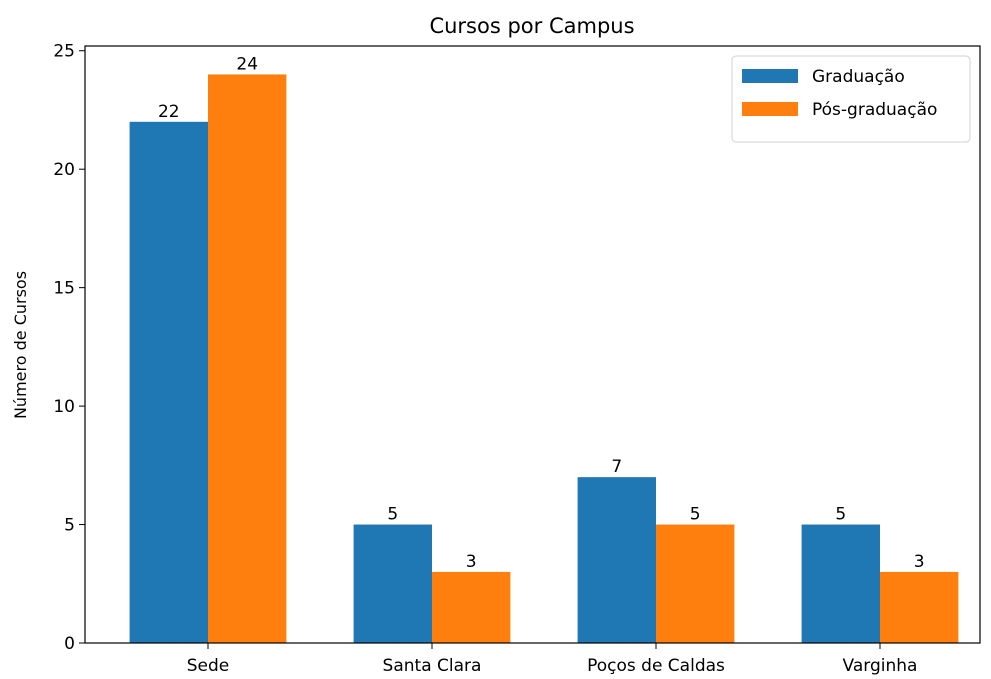  I want to click on y-tick-label: 5, so click(69, 526).